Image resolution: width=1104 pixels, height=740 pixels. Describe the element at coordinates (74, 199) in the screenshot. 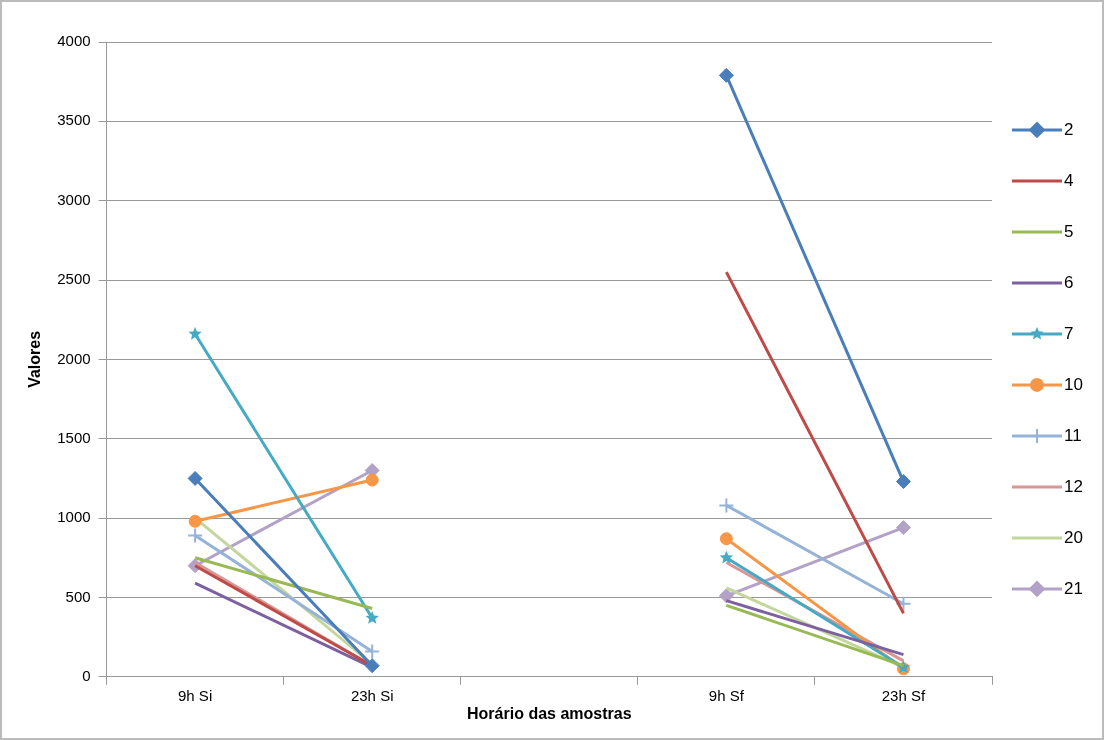

I see `y-tick-label: 3000` at that location.